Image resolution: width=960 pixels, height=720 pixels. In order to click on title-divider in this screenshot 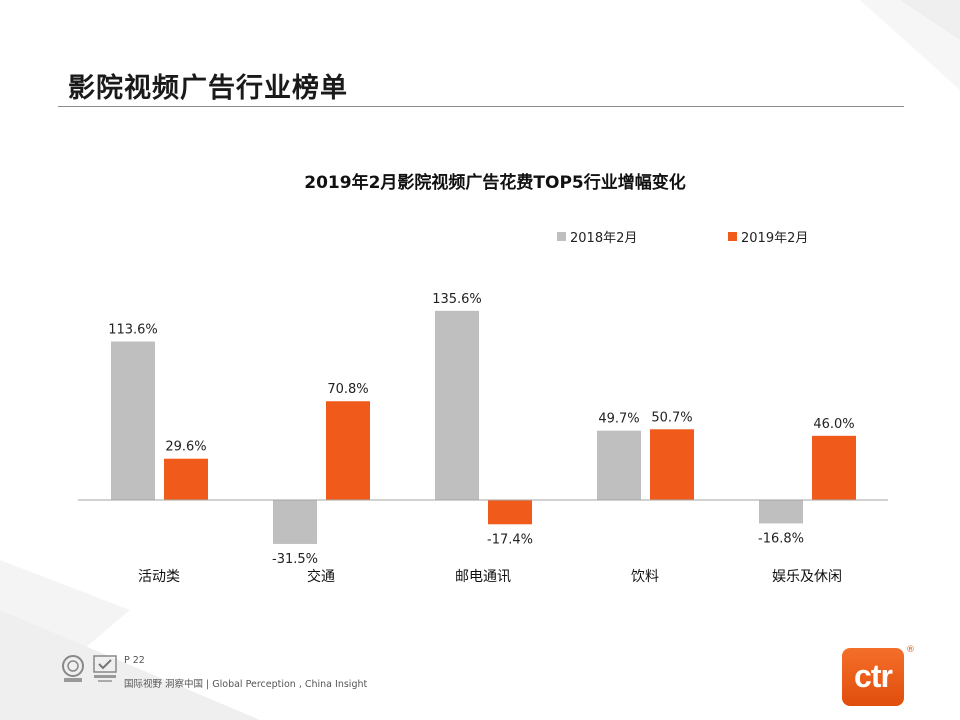, I will do `click(481, 106)`.